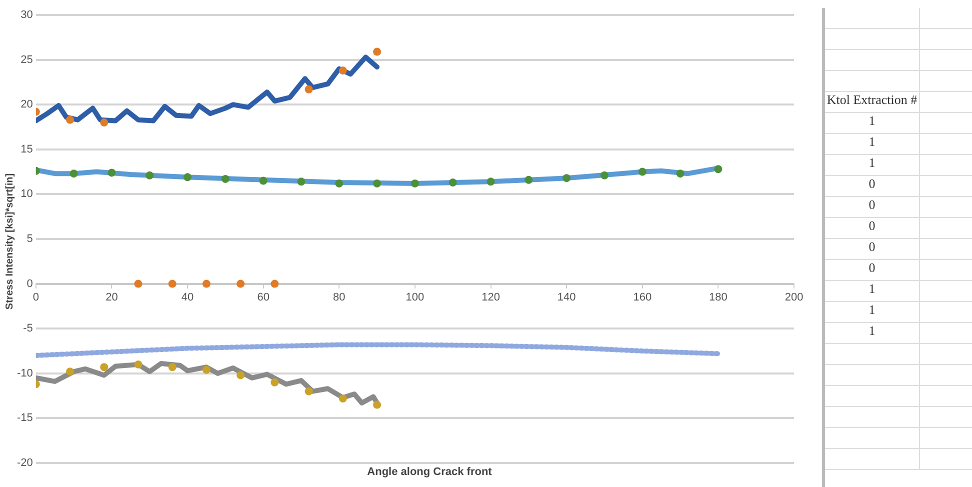 The width and height of the screenshot is (972, 487). I want to click on y-tick-label: 10, so click(26, 194).